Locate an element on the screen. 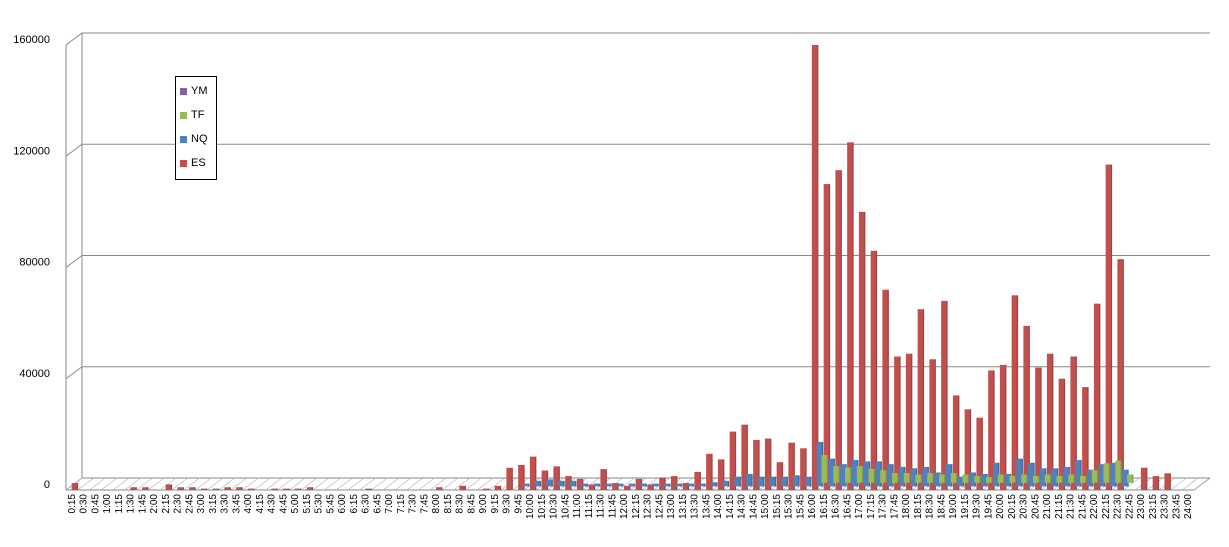  x-tick-label: 0:45 is located at coordinates (95, 504).